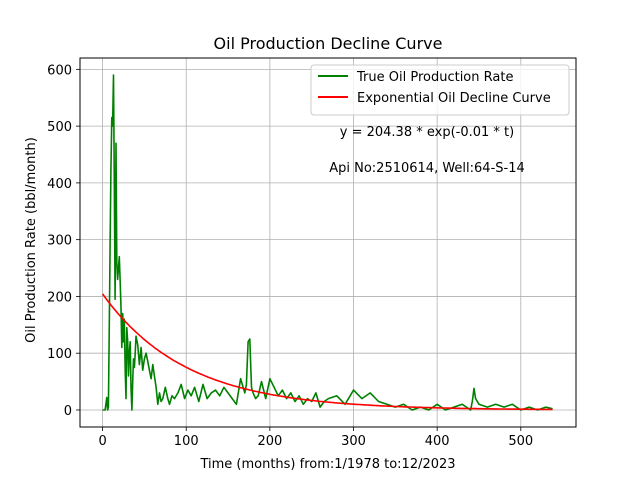 Image resolution: width=640 pixels, height=480 pixels. I want to click on y-axis-label: Oil Production Rate (bbl/month), so click(31, 240).